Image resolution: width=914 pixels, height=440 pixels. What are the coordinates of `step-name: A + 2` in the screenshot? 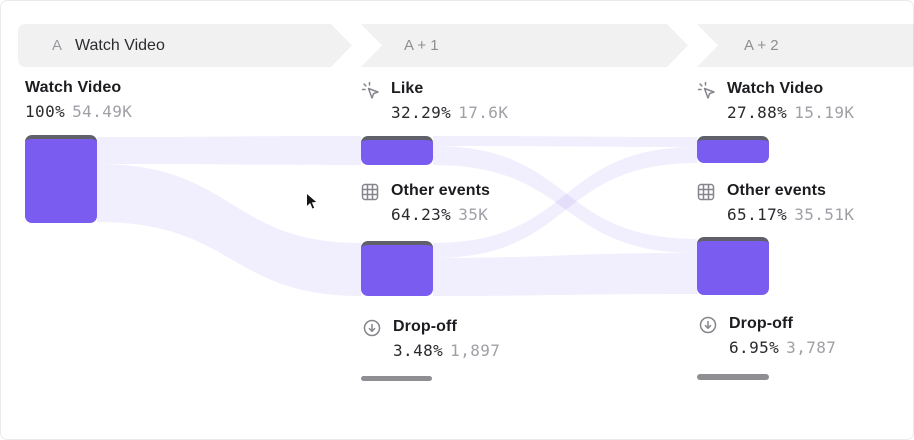 It's located at (761, 45).